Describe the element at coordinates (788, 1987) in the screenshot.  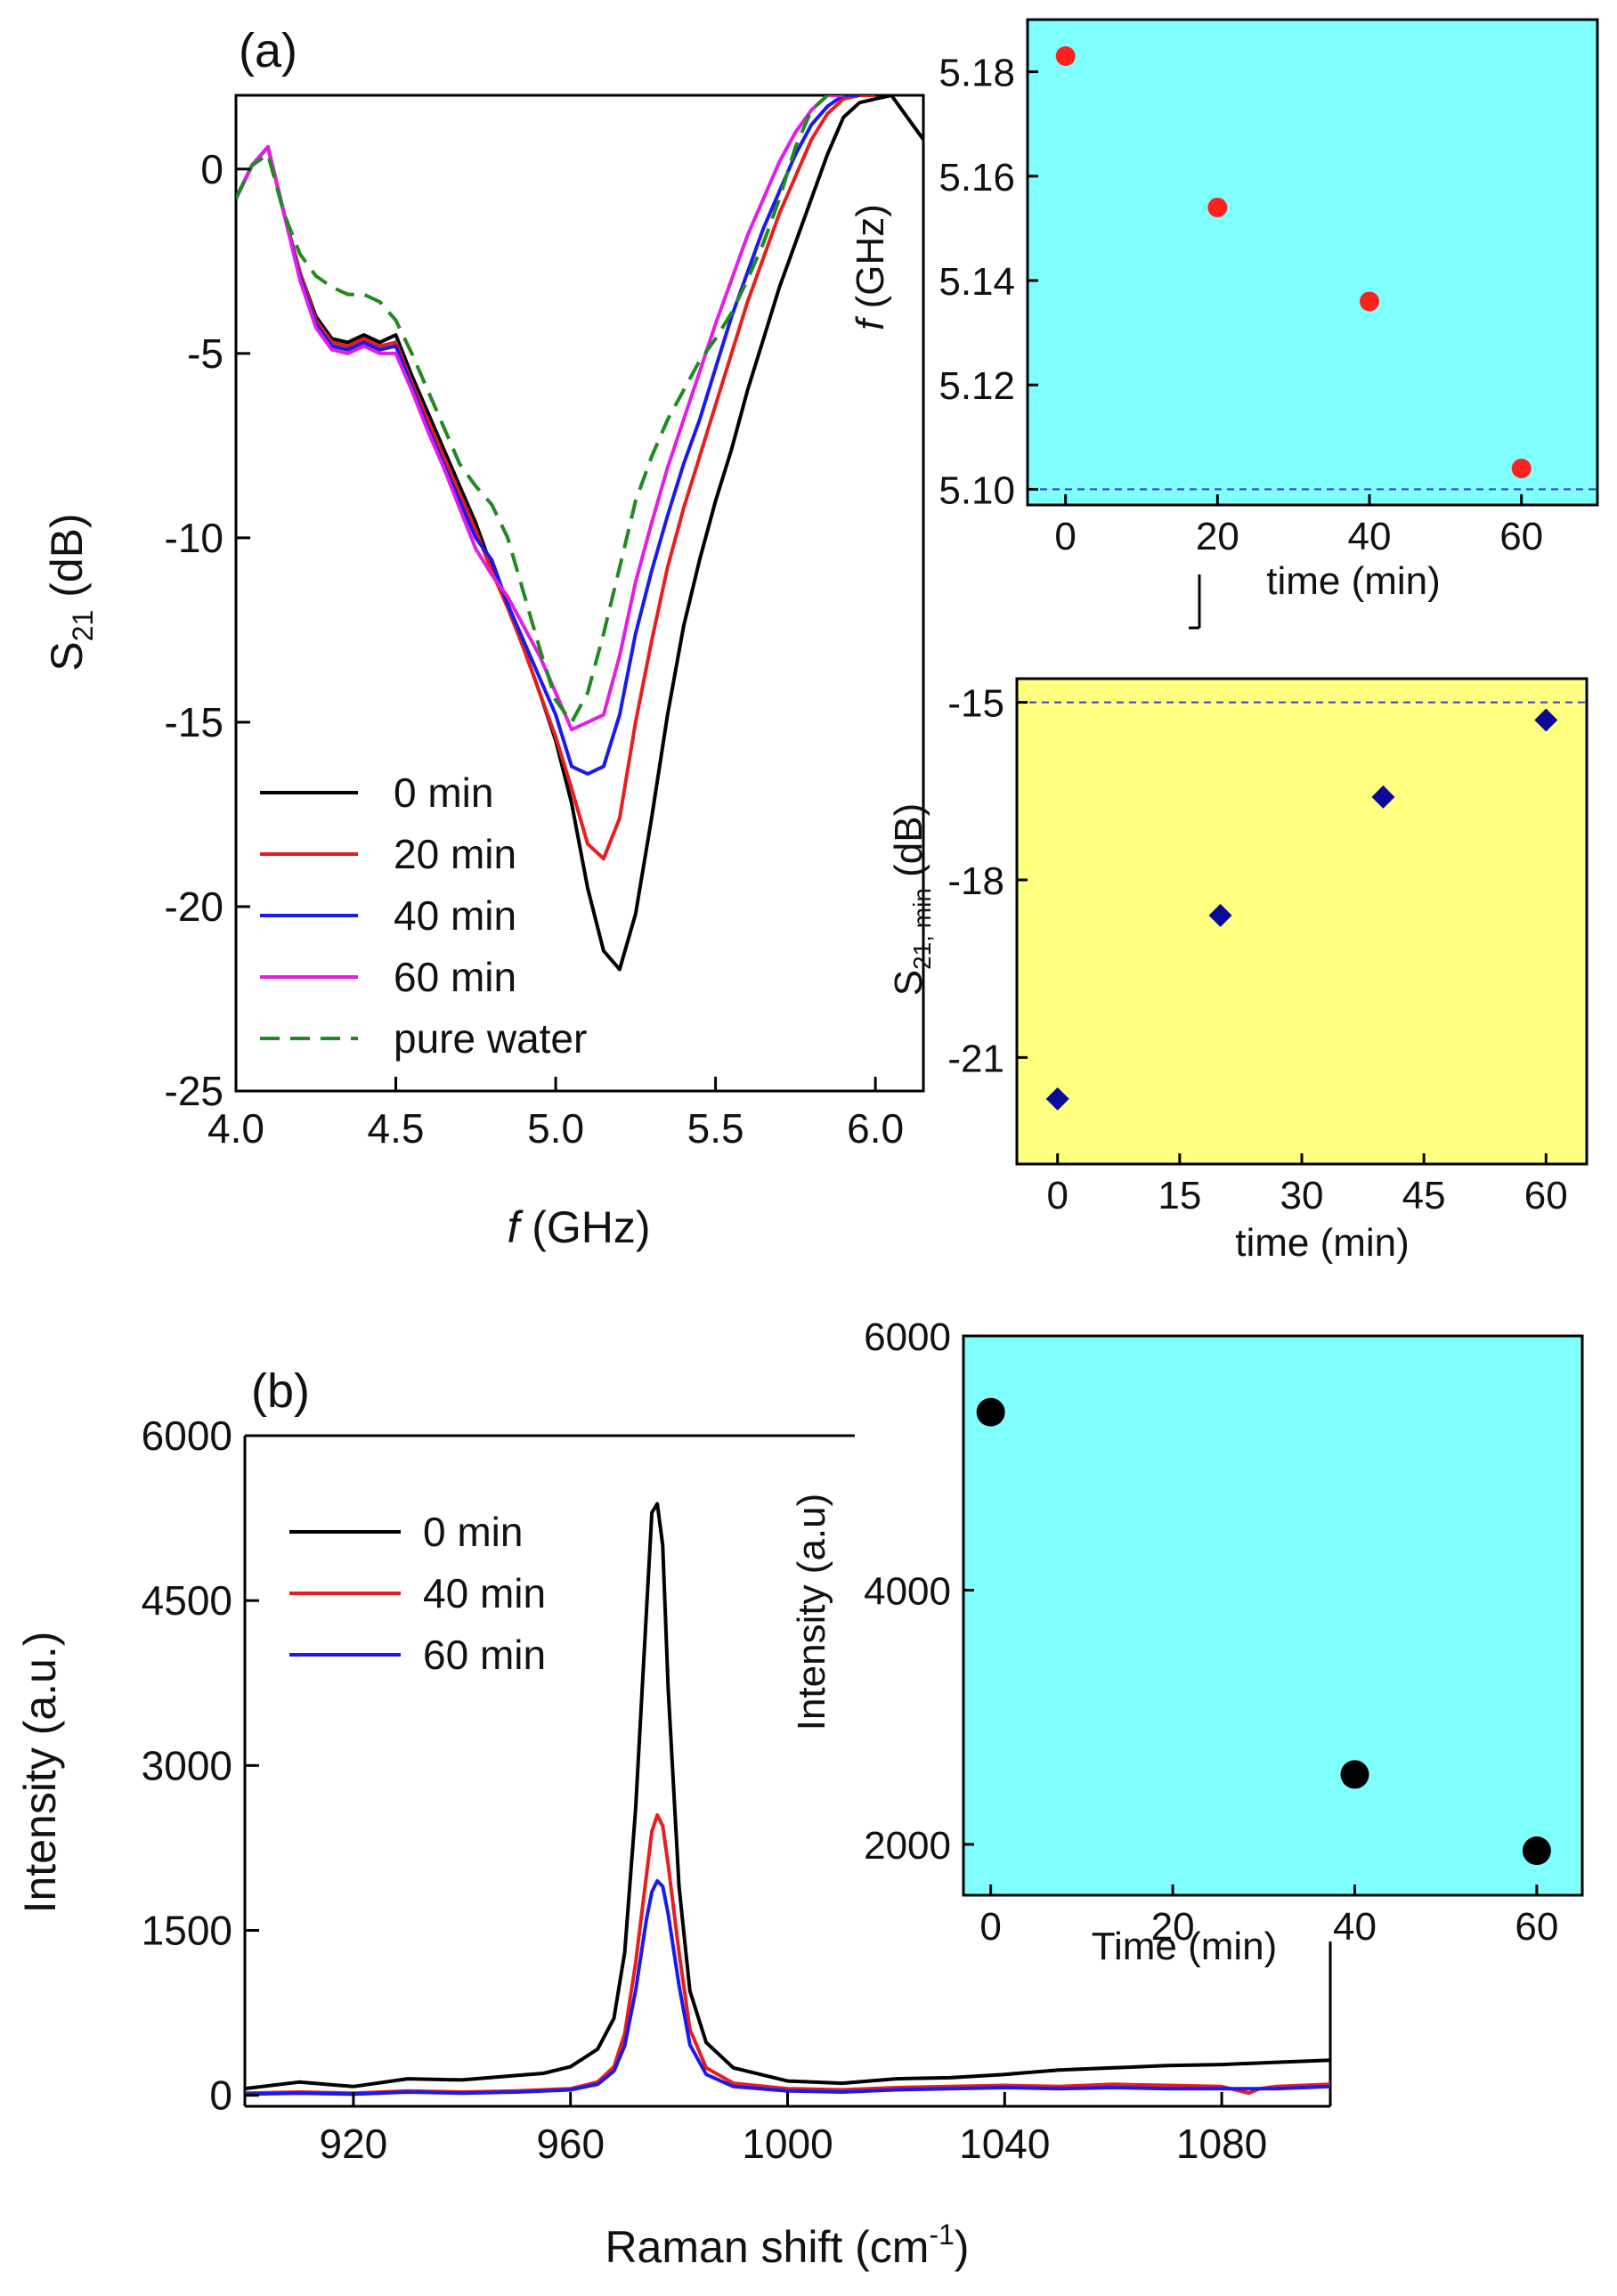
I see `series-line-60-min` at that location.